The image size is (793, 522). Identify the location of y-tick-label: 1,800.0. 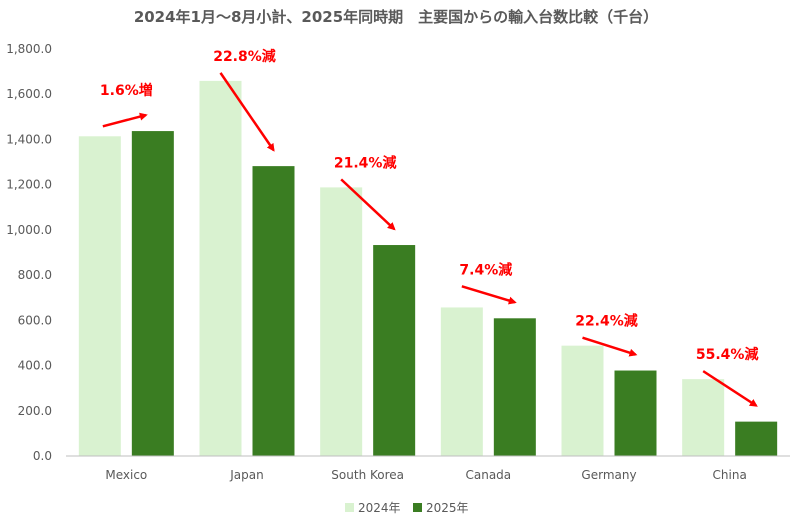
(29, 49).